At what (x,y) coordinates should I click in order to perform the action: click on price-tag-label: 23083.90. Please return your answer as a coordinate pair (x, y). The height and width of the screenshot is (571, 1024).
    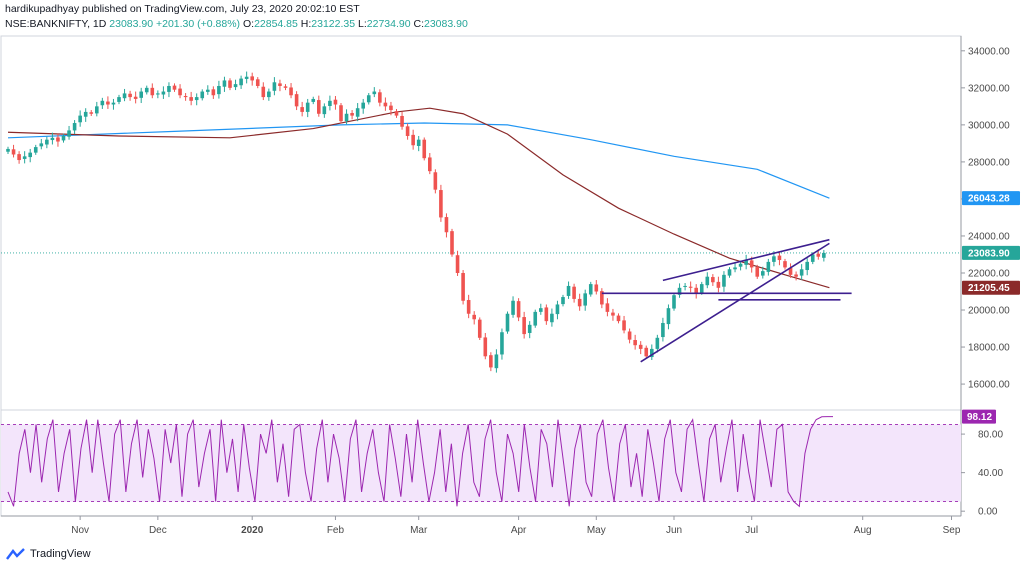
    Looking at the image, I should click on (989, 253).